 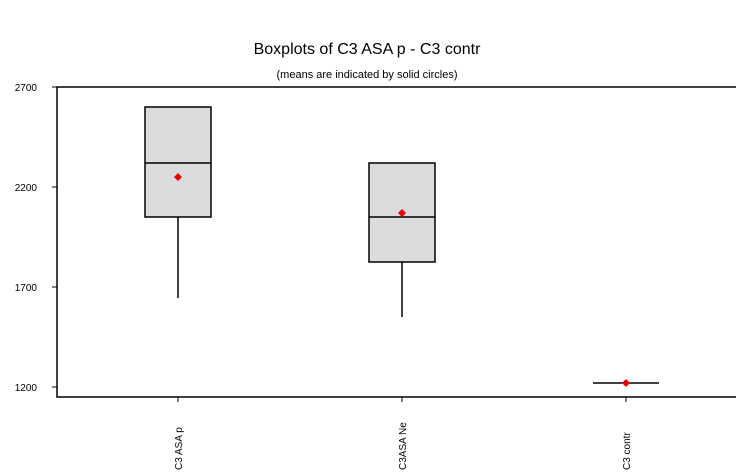 I want to click on x-tick-label: C3 ASA p, so click(x=179, y=448).